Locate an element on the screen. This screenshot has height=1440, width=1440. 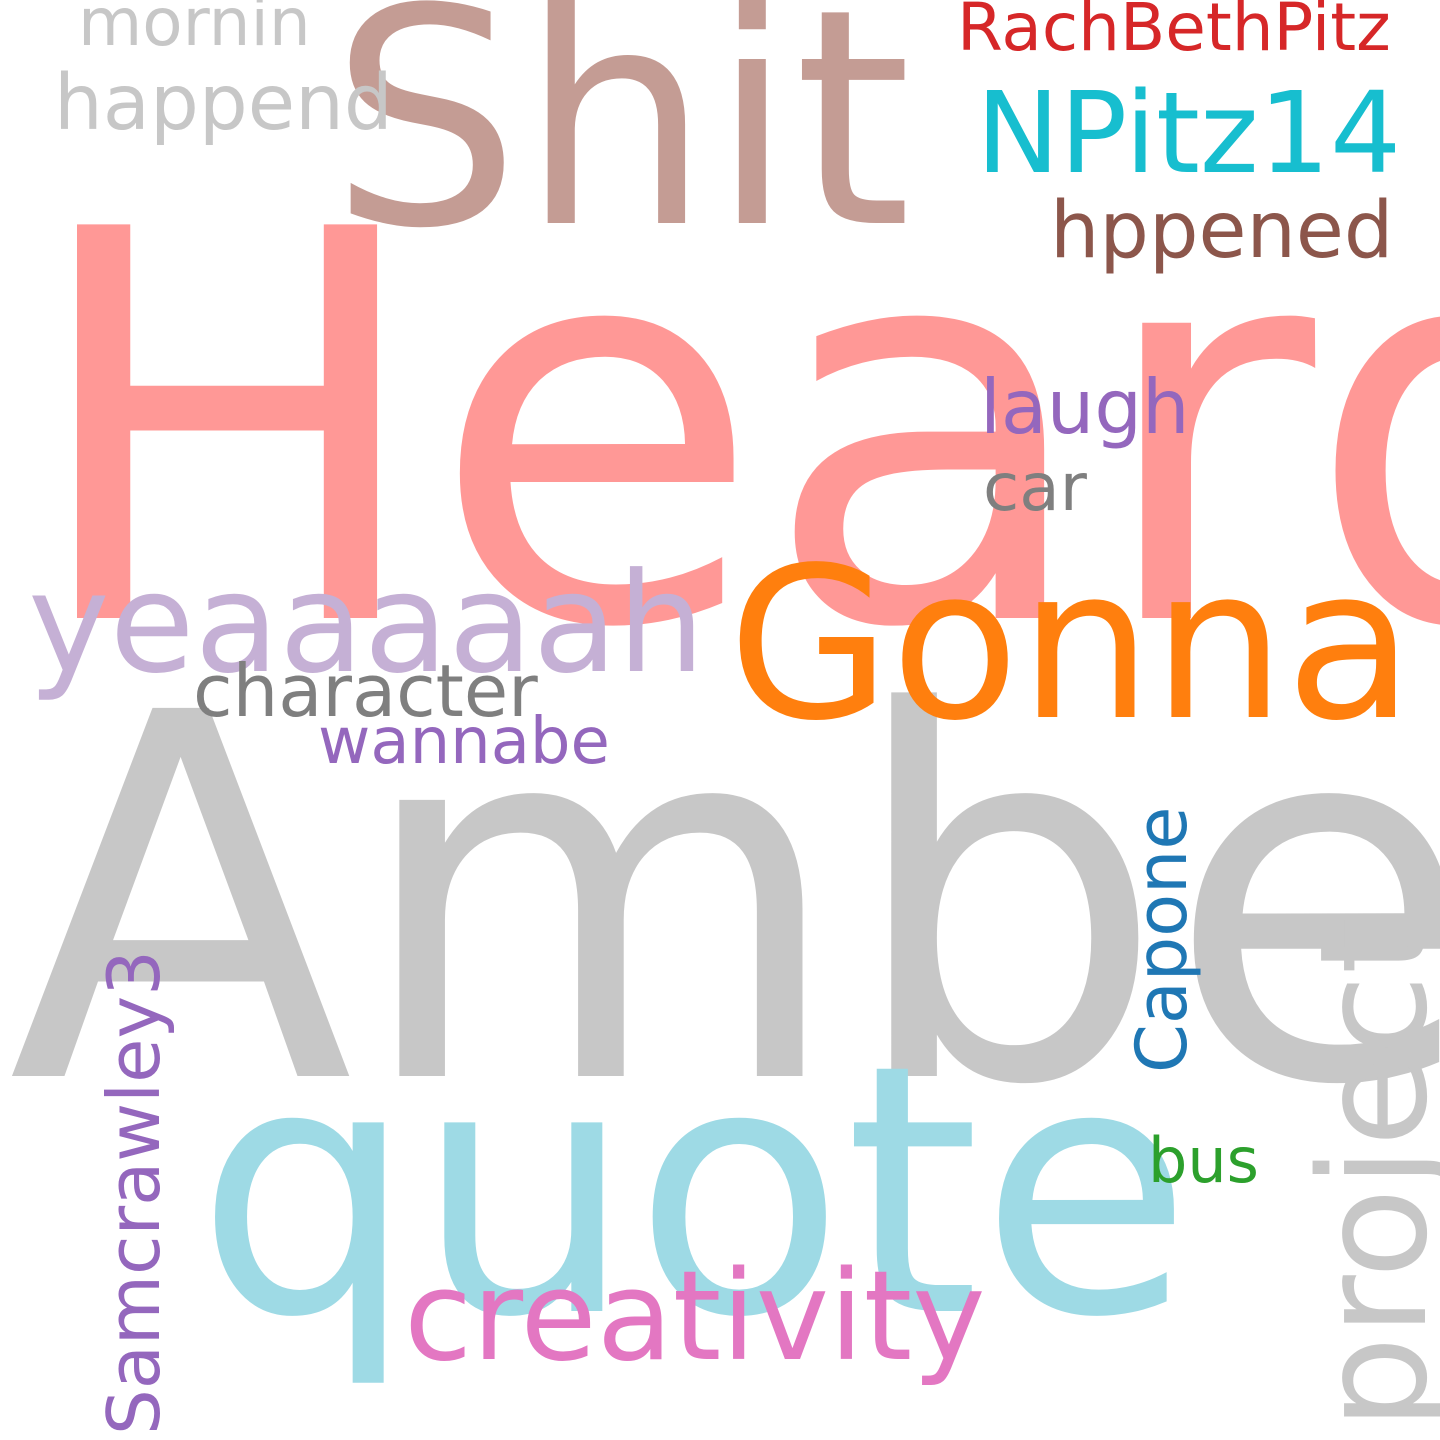
word-mornin: mornin is located at coordinates (194, 30).